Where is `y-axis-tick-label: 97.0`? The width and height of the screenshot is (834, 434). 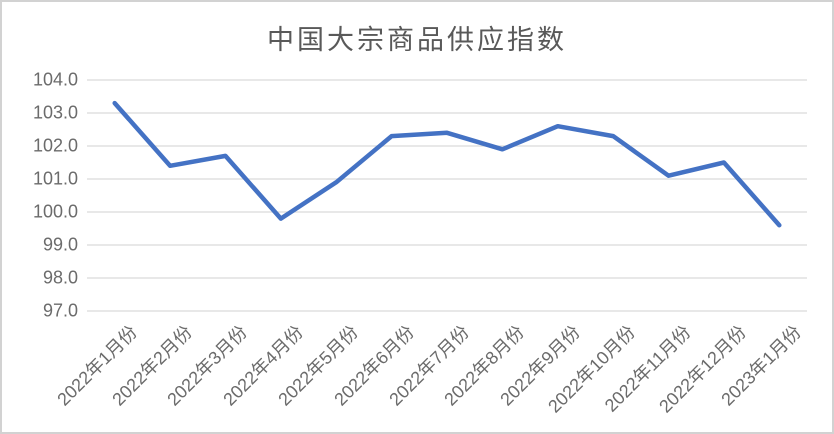
y-axis-tick-label: 97.0 is located at coordinates (60, 310).